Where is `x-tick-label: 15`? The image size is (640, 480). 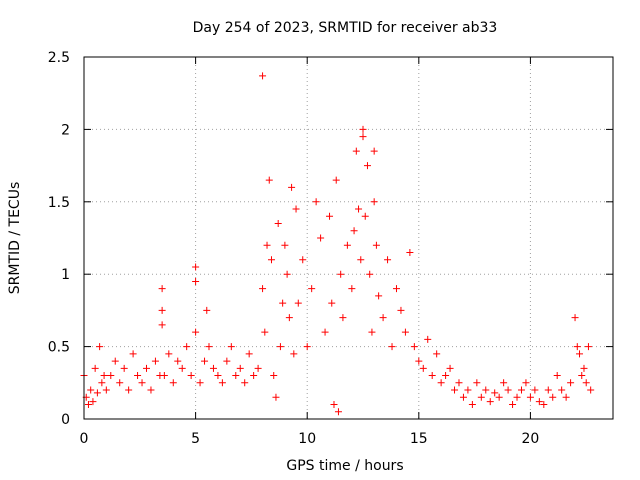 x-tick-label: 15 is located at coordinates (419, 439).